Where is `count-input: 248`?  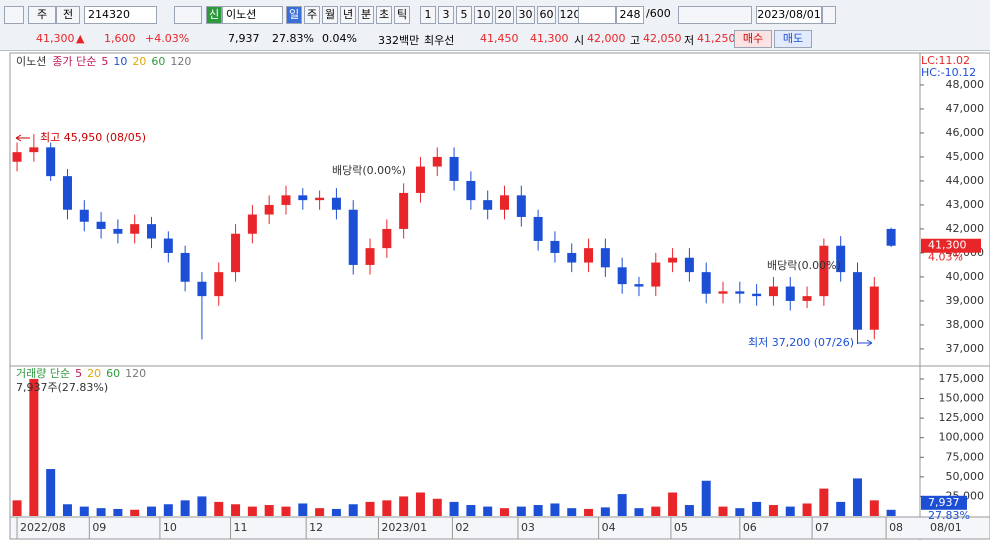
count-input: 248 is located at coordinates (630, 15).